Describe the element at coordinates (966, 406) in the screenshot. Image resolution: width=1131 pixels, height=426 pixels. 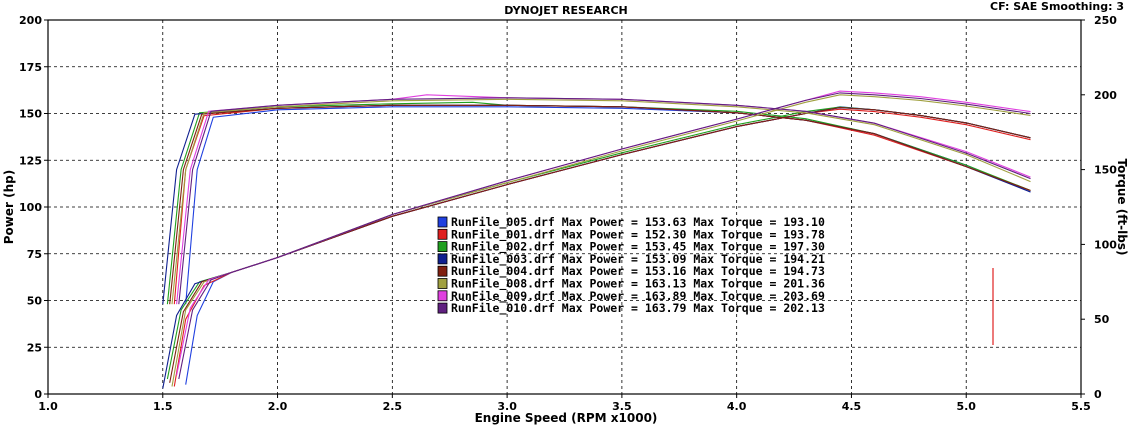
I see `x-tick-label: 5.0` at that location.